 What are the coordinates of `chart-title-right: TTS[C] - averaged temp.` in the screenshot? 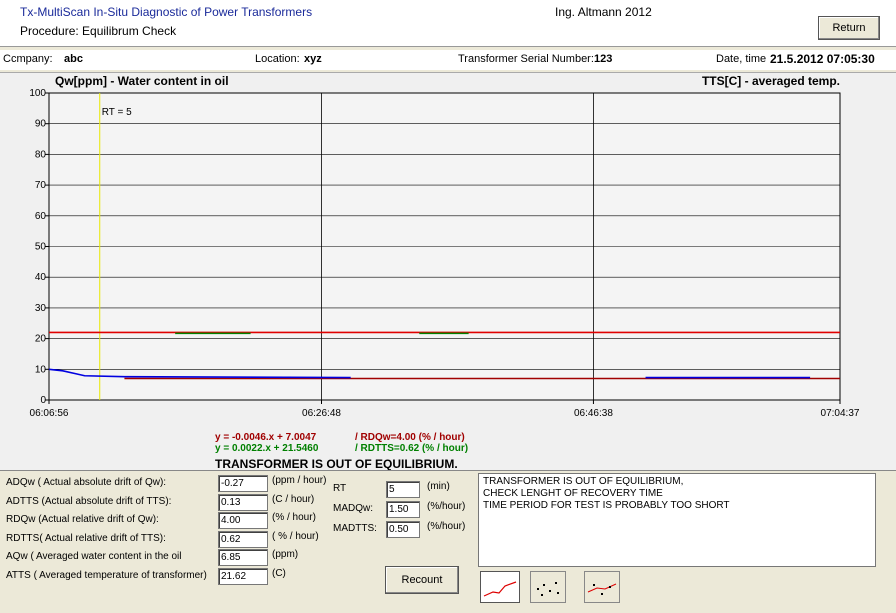 It's located at (771, 81).